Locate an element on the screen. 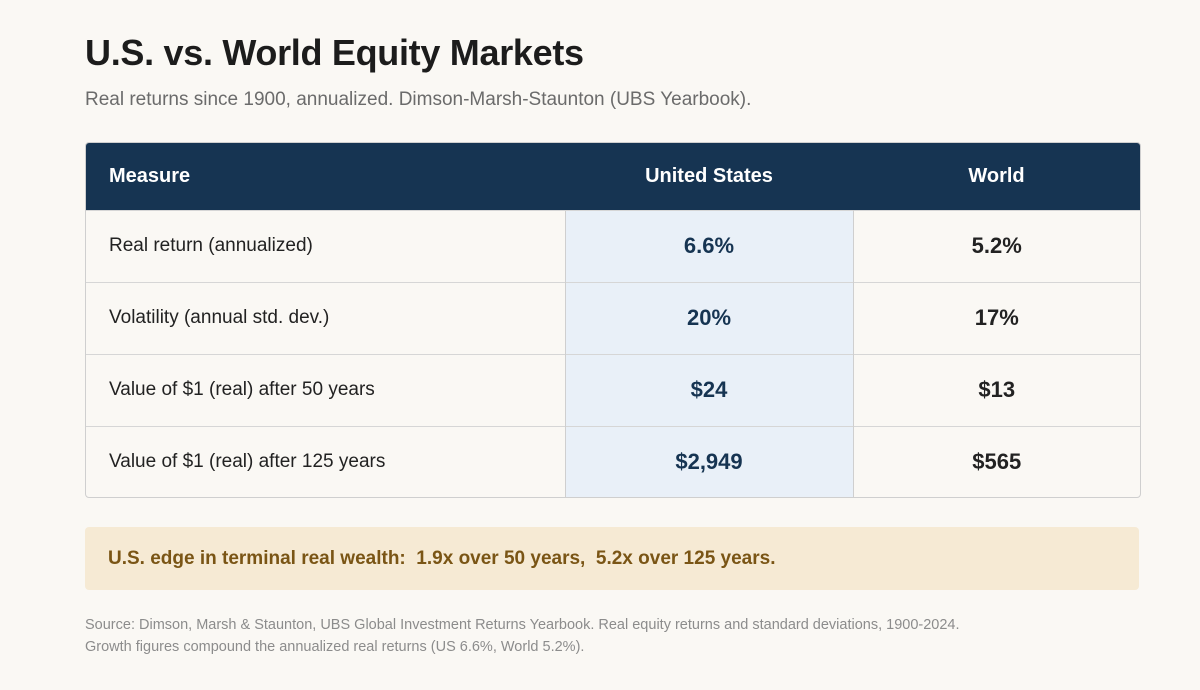 This screenshot has width=1200, height=690. world-value-cell: 5.2% is located at coordinates (996, 245).